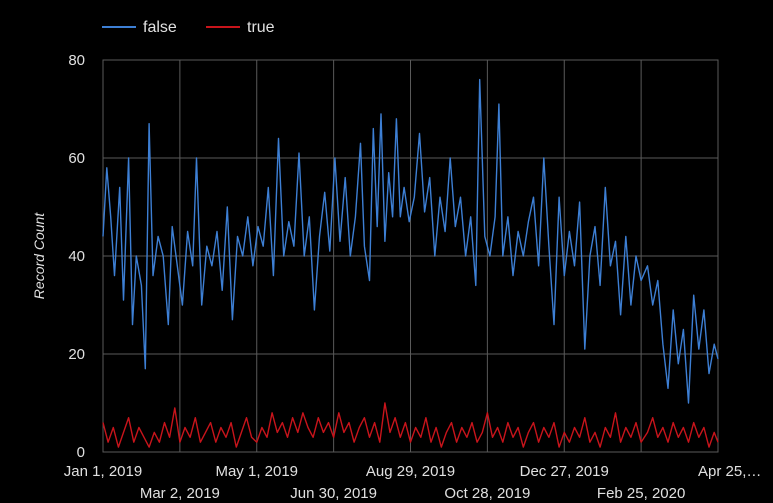 The image size is (773, 503). Describe the element at coordinates (76, 354) in the screenshot. I see `y-tick-label: 20` at that location.